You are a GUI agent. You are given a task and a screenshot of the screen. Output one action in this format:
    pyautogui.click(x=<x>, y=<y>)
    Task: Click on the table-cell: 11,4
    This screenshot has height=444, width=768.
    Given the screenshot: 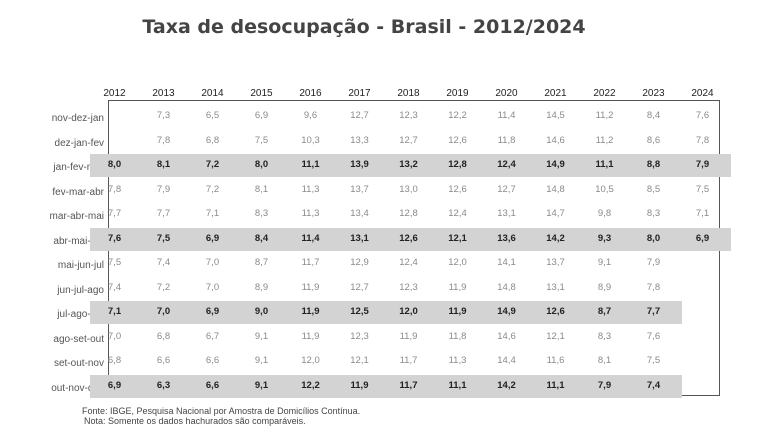 What is the action you would take?
    pyautogui.click(x=310, y=238)
    